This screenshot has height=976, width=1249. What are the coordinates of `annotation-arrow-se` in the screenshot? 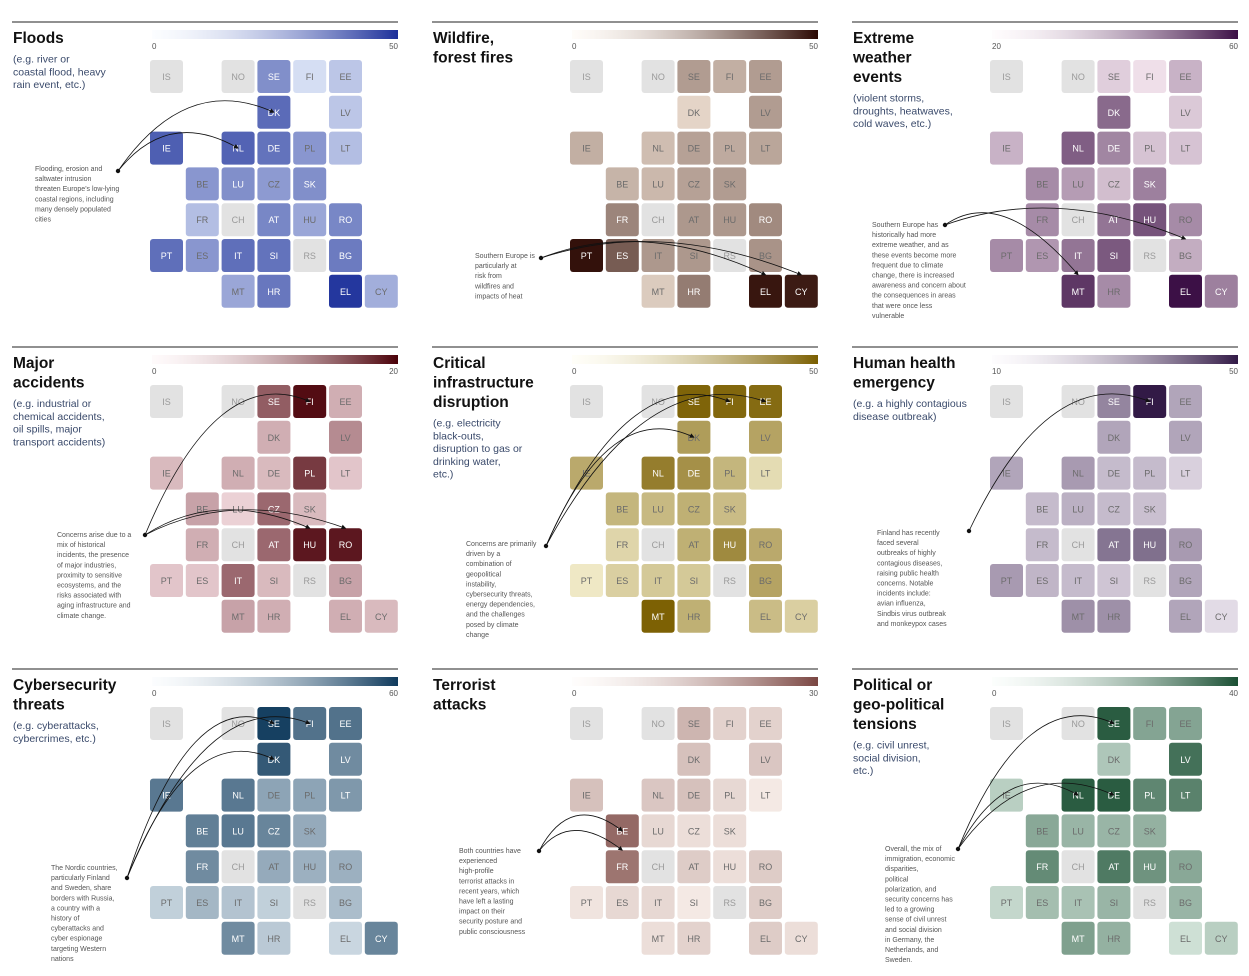 It's located at (200, 797).